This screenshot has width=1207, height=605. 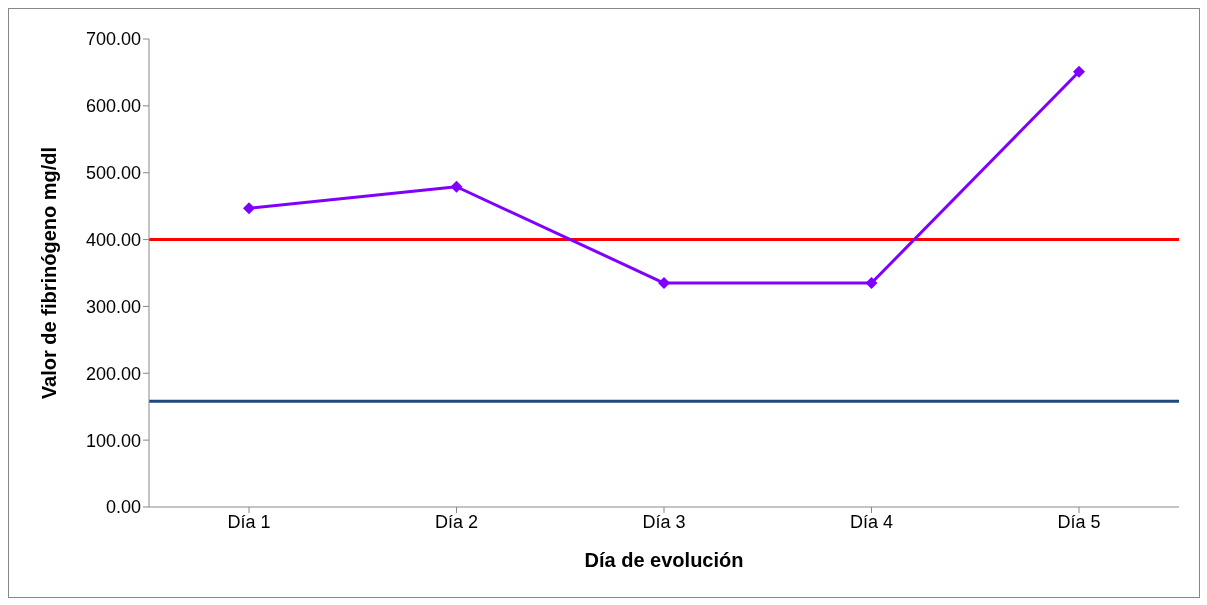 I want to click on x-axis-title: Día de evolución, so click(x=664, y=560).